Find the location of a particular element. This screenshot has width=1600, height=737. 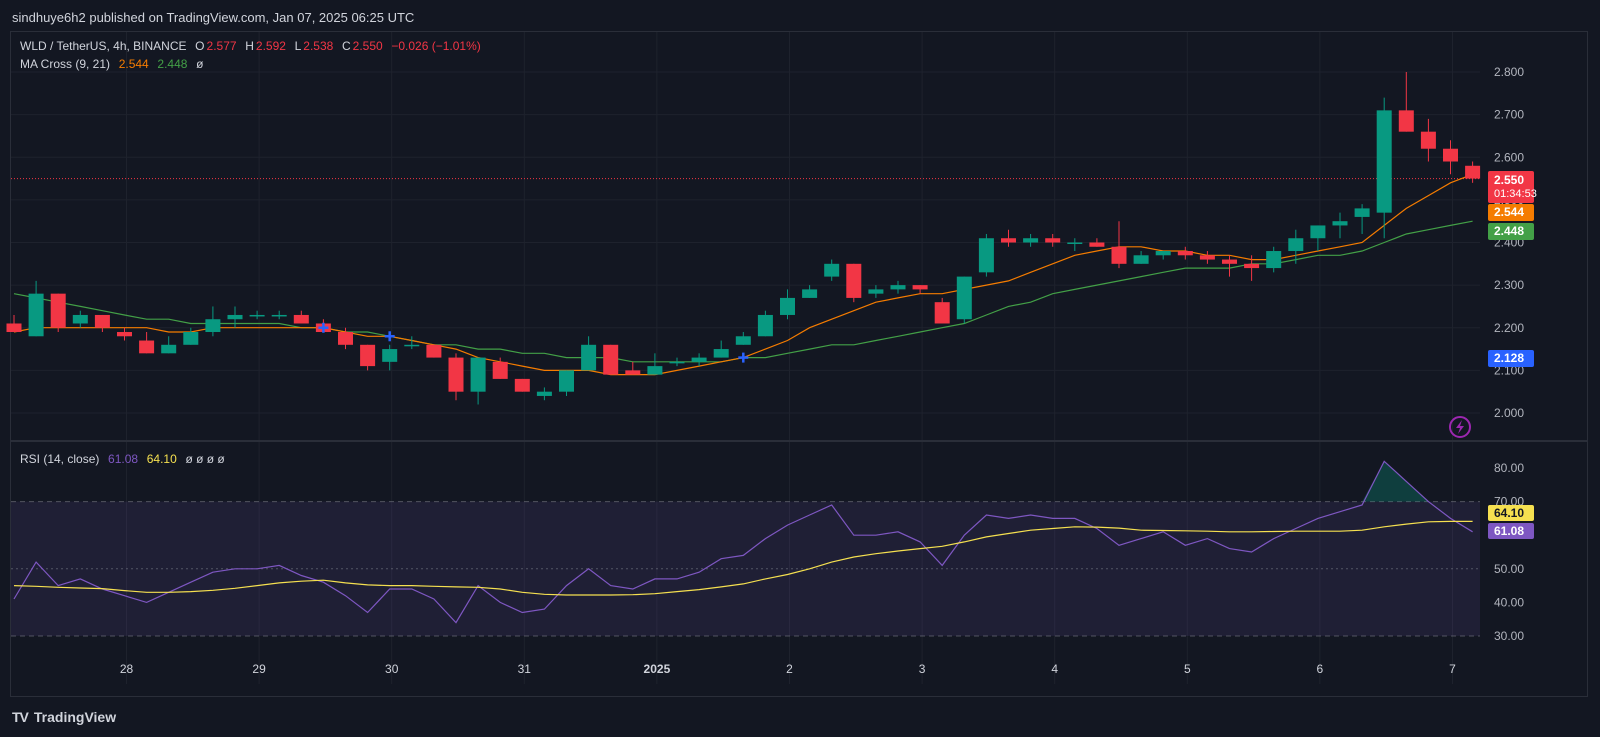

tradingview-logo-icon: TV is located at coordinates (20, 717).